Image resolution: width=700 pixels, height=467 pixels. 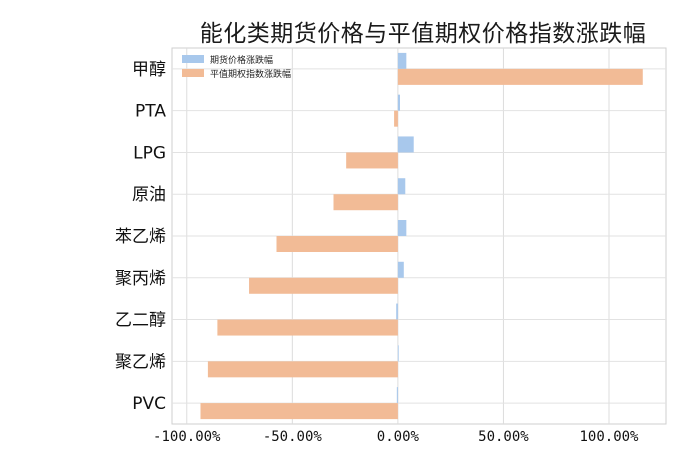 I want to click on category-label-4: 苯乙烯, so click(x=140, y=237).